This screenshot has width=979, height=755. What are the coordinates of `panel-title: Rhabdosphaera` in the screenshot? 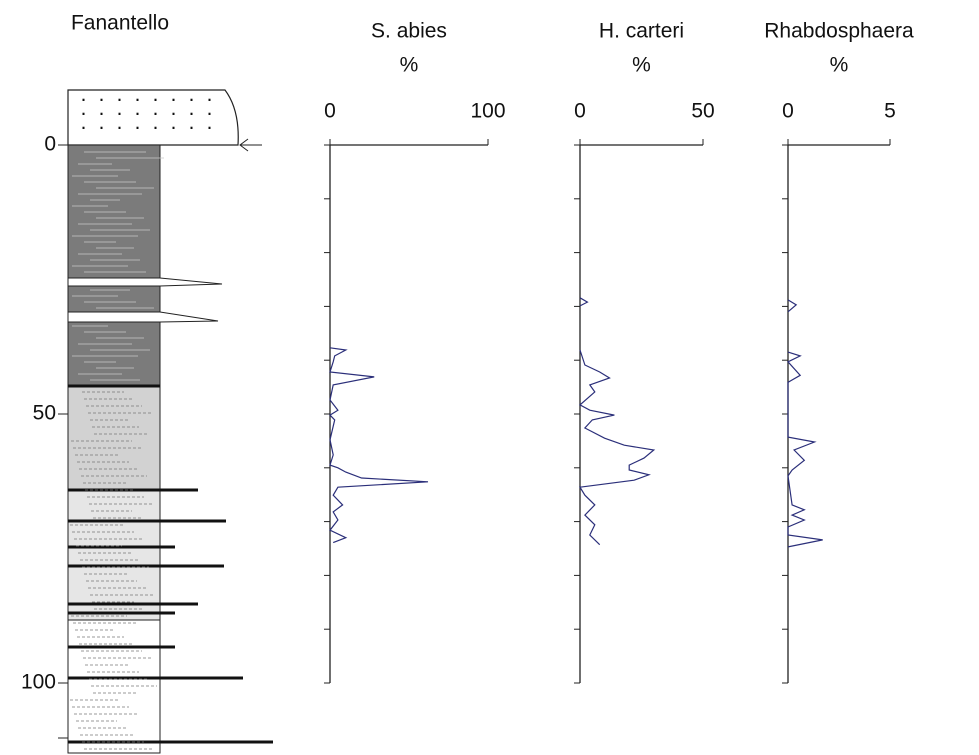 It's located at (839, 31).